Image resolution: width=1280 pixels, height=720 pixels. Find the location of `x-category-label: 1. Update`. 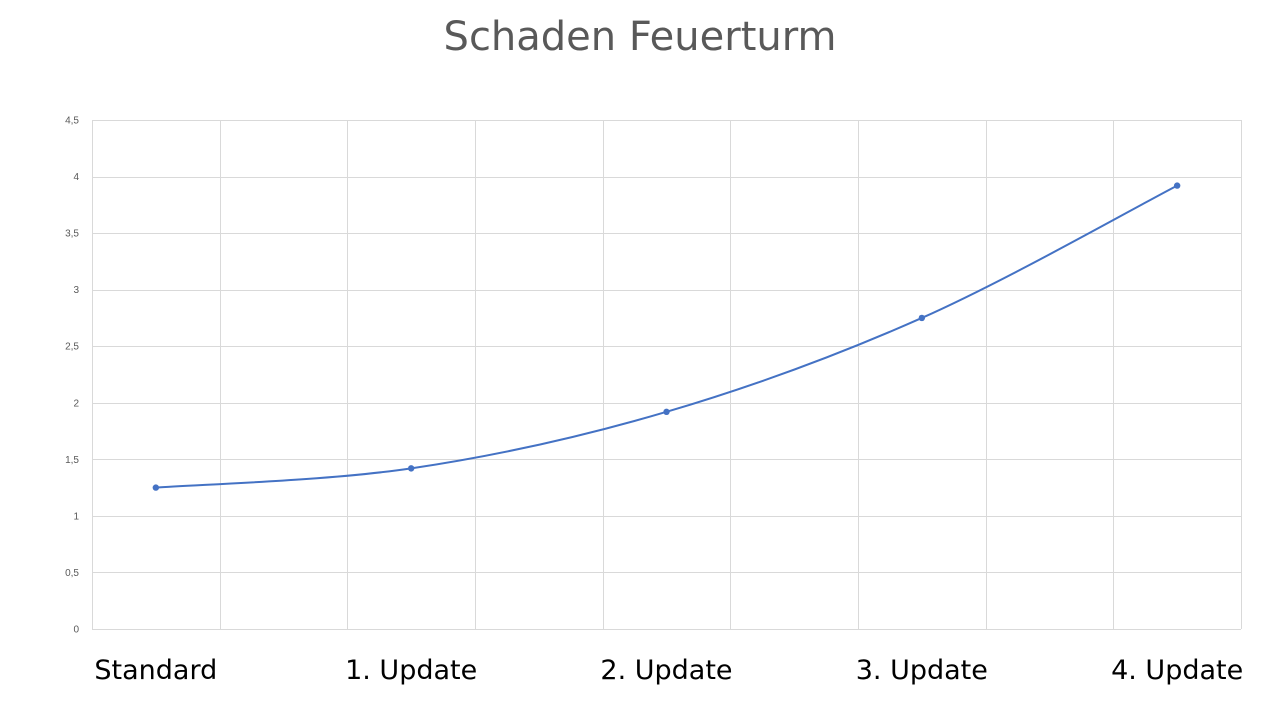

x-category-label: 1. Update is located at coordinates (411, 670).